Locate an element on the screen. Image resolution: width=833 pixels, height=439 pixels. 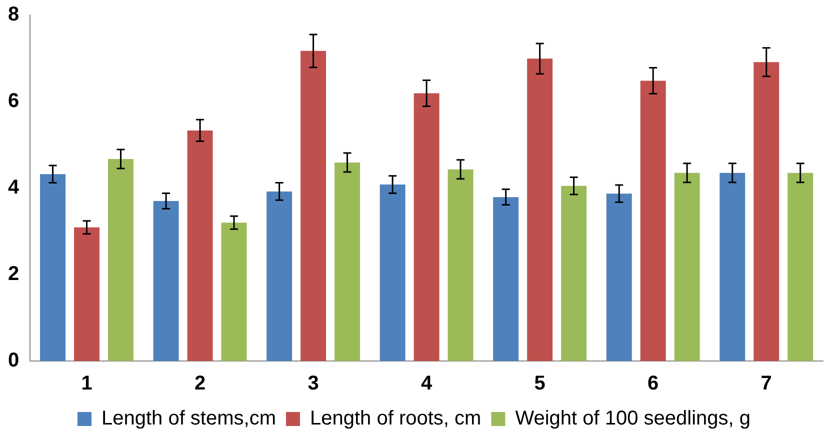
x-tick-label: 1 is located at coordinates (86, 383).